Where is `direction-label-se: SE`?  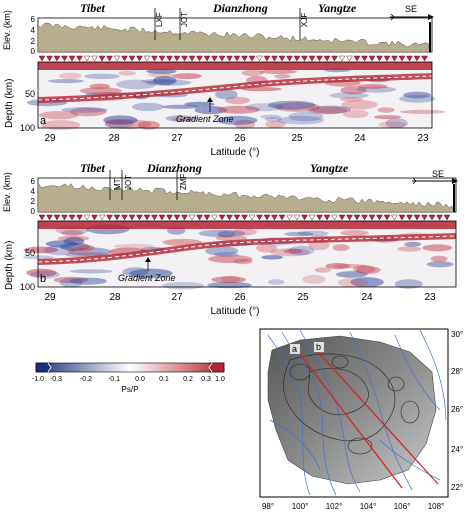
direction-label-se: SE is located at coordinates (438, 174).